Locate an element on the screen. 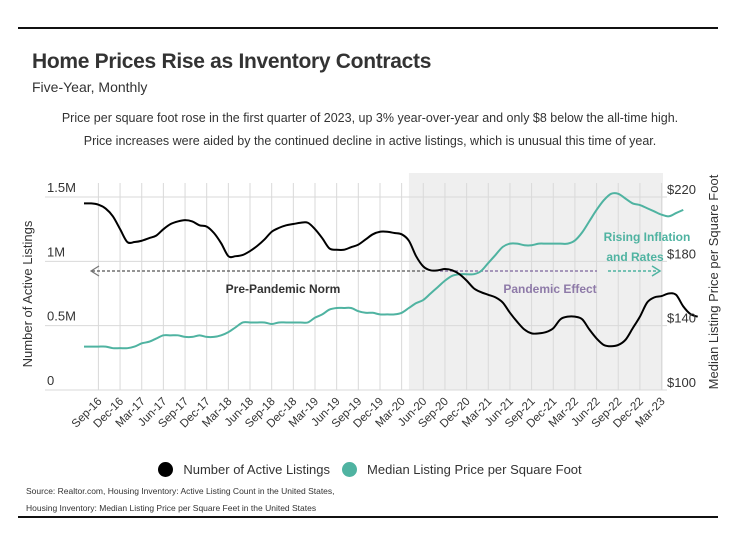  rising-inflation-label-line1: Rising Inflation is located at coordinates (647, 237).